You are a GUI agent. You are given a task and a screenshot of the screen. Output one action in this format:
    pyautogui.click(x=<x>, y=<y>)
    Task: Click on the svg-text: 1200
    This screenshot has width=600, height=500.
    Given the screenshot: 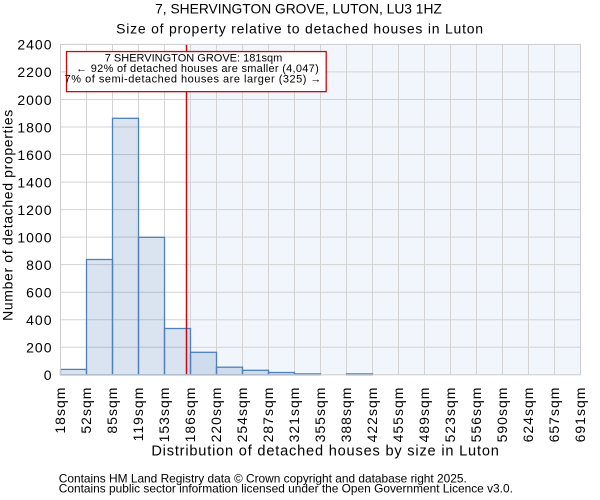 What is the action you would take?
    pyautogui.click(x=34, y=210)
    